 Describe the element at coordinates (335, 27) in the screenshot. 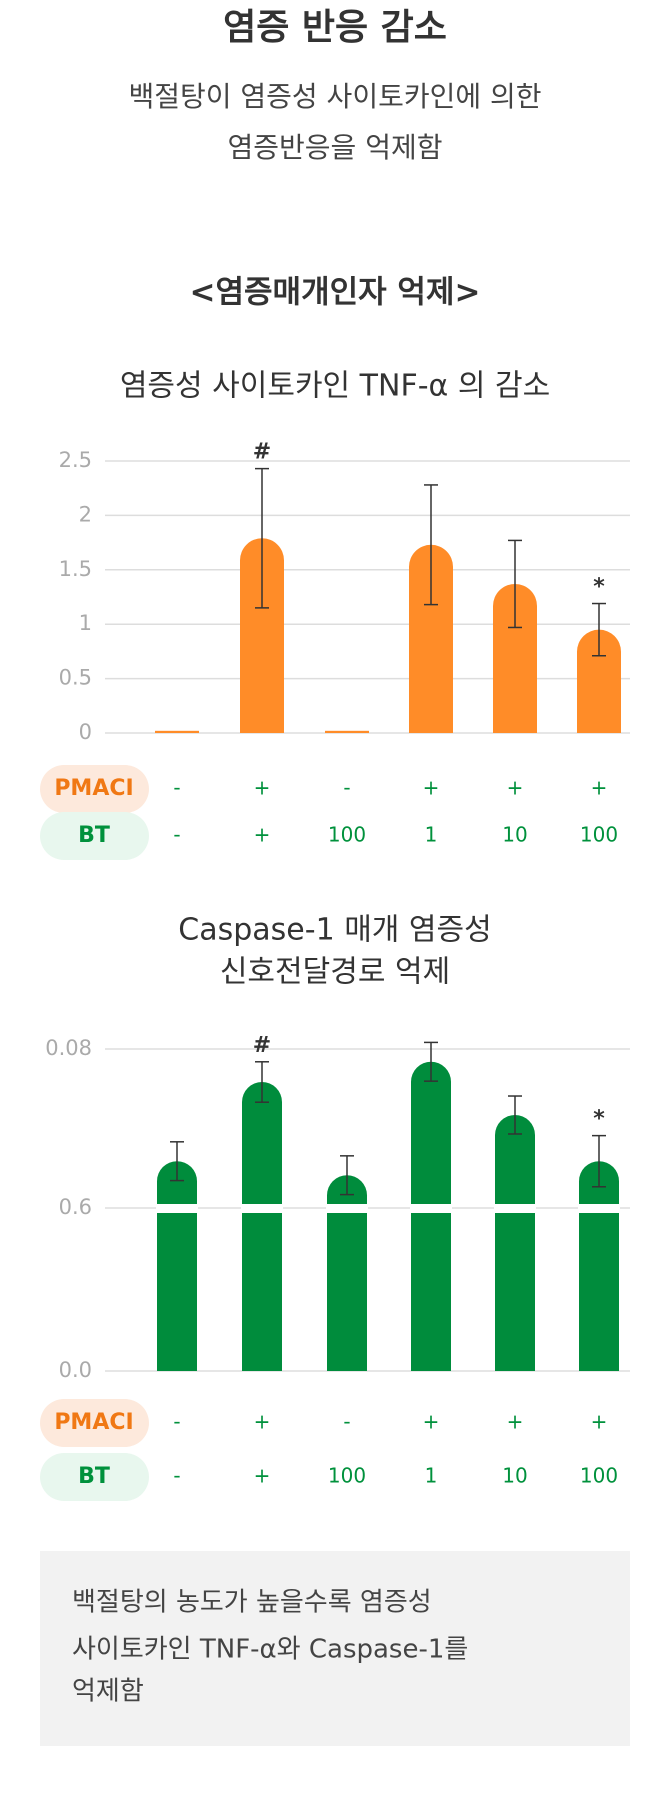

I see `page-title: 염증 반응 감소` at that location.